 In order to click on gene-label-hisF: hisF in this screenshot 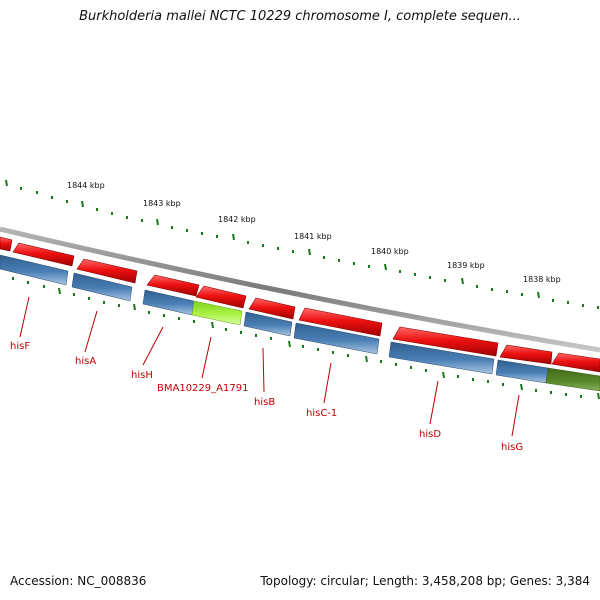, I will do `click(20, 346)`.